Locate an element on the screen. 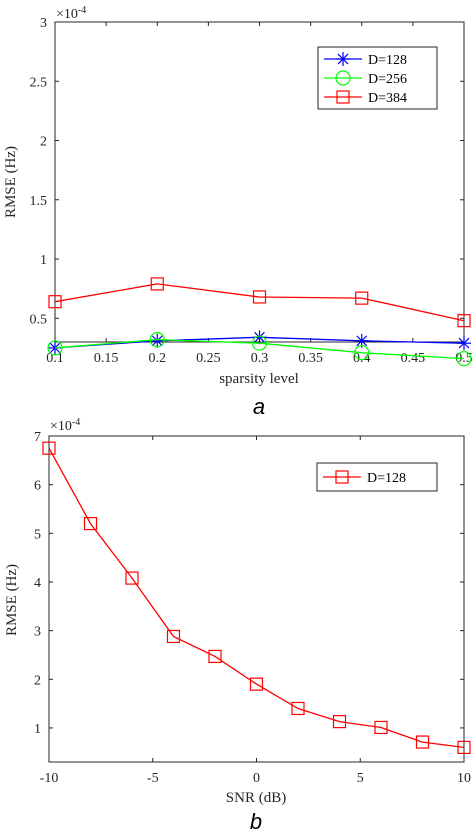 The width and height of the screenshot is (474, 833). legend-label: D=256 is located at coordinates (387, 79).